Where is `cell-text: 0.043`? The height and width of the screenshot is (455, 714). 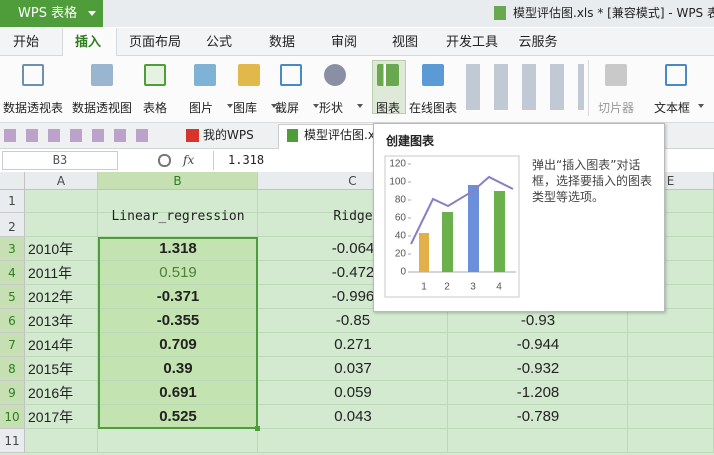
cell-text: 0.043 is located at coordinates (353, 416).